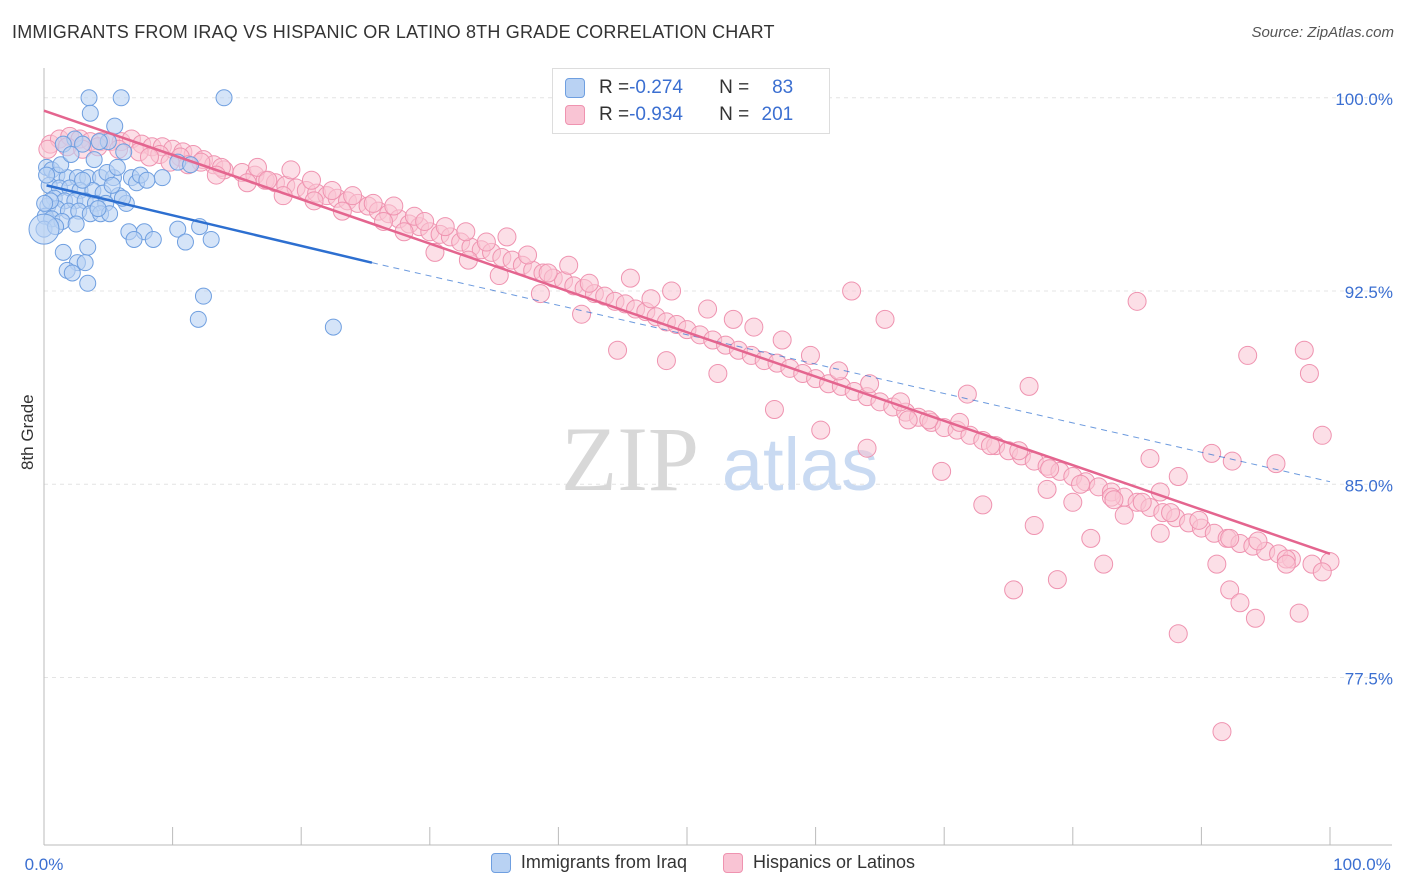 Image resolution: width=1406 pixels, height=892 pixels. What do you see at coordinates (777, 114) in the screenshot?
I see `n-value-pink: 201` at bounding box center [777, 114].